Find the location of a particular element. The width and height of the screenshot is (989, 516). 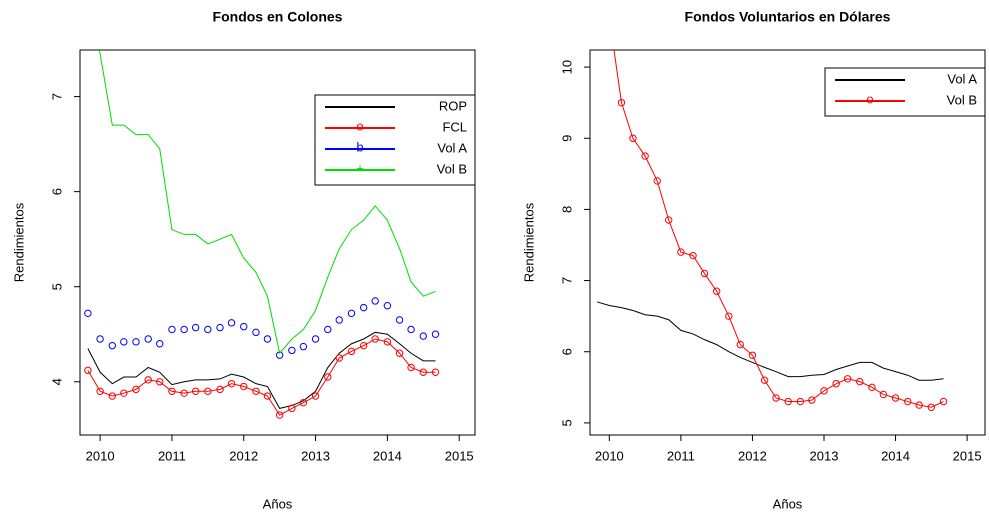

y-tick-label: 9 is located at coordinates (566, 138).